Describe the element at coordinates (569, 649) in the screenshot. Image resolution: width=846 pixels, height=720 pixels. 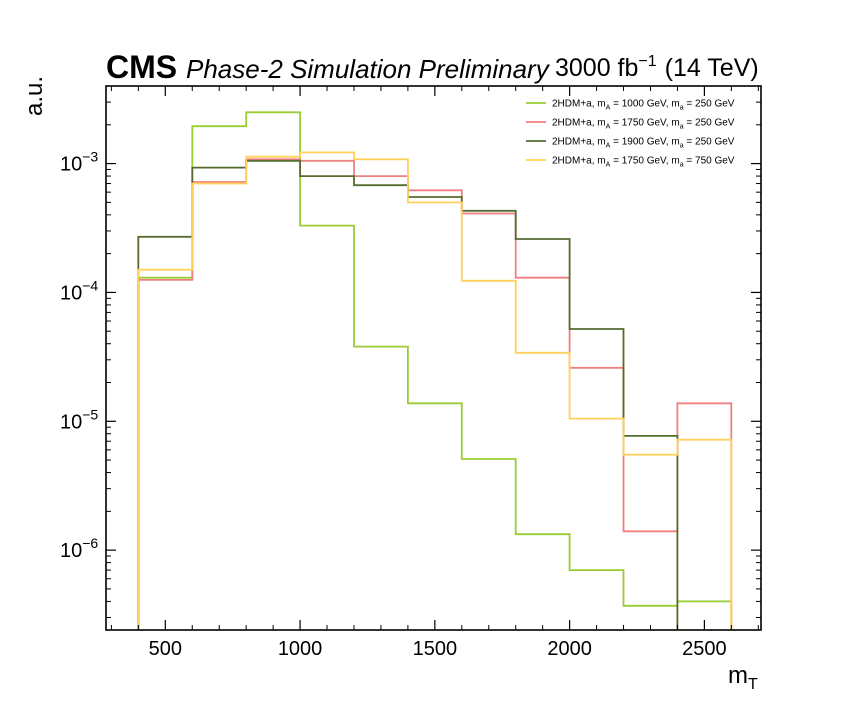
I see `x-tick-label: 2000` at that location.